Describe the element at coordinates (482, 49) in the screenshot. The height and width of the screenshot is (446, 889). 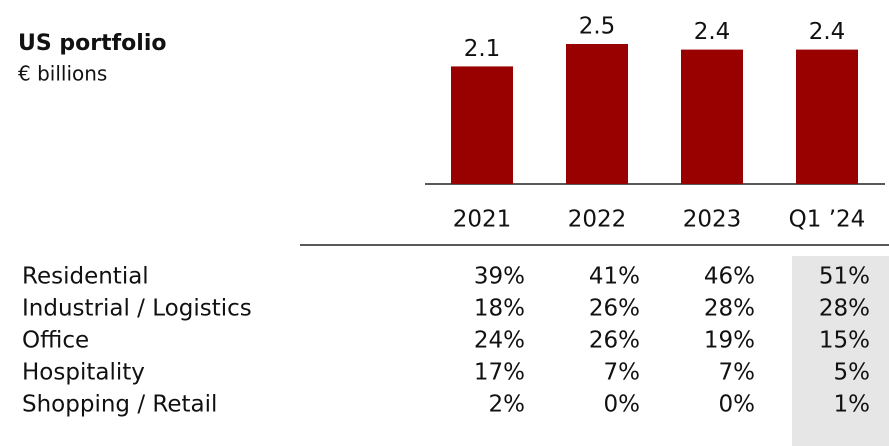
I see `data-label: 2.1` at that location.